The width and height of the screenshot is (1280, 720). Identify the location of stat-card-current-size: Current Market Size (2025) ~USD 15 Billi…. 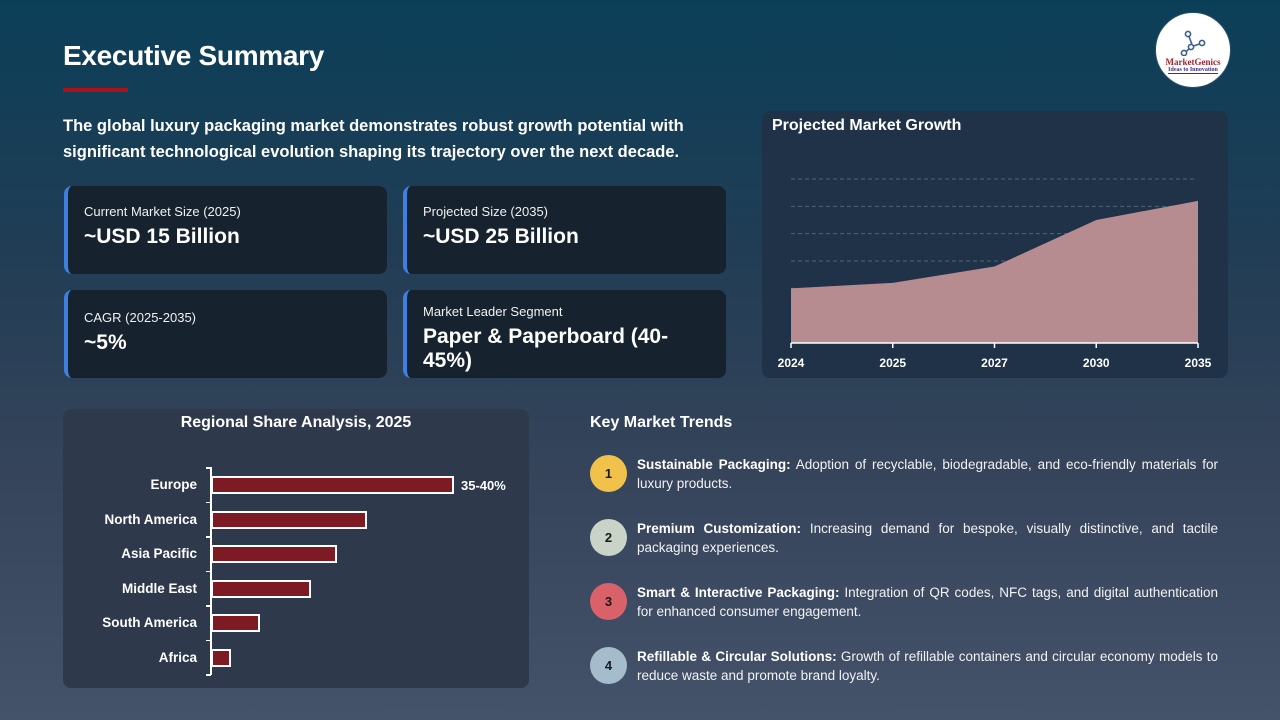
(225, 230).